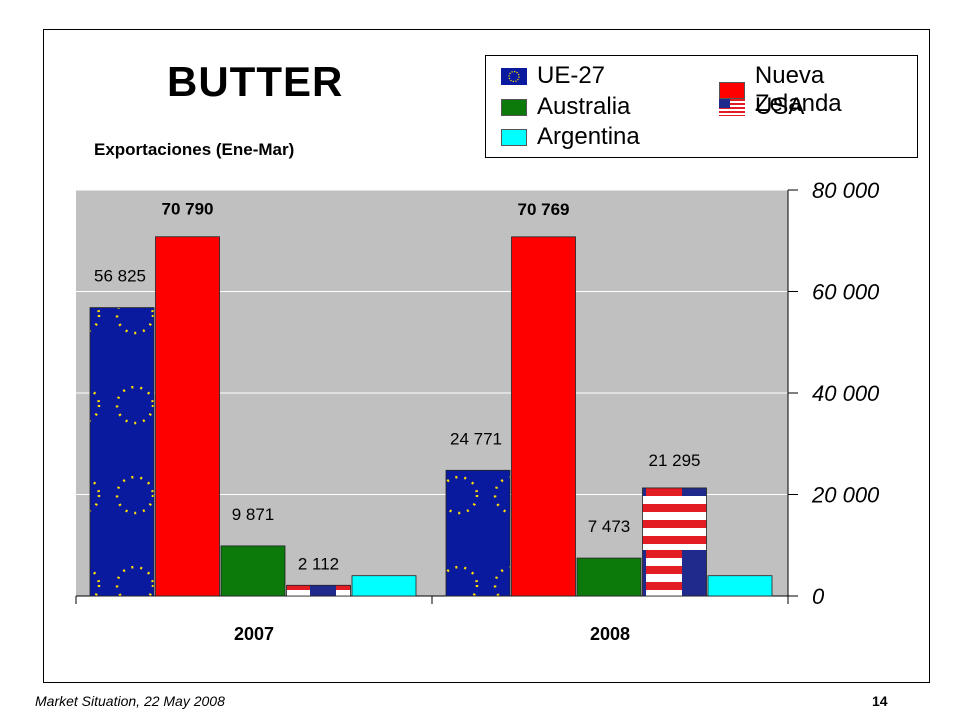  Describe the element at coordinates (584, 106) in the screenshot. I see `legend-label: Australia` at that location.